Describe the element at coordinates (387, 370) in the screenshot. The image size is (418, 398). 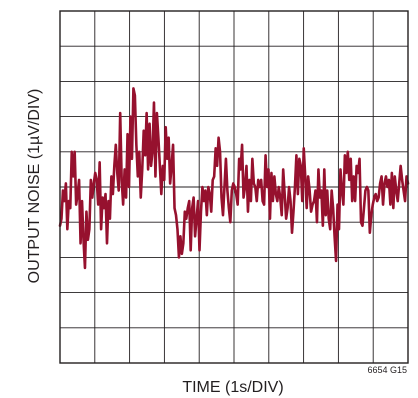
I see `figure-code: 6654 G15` at that location.